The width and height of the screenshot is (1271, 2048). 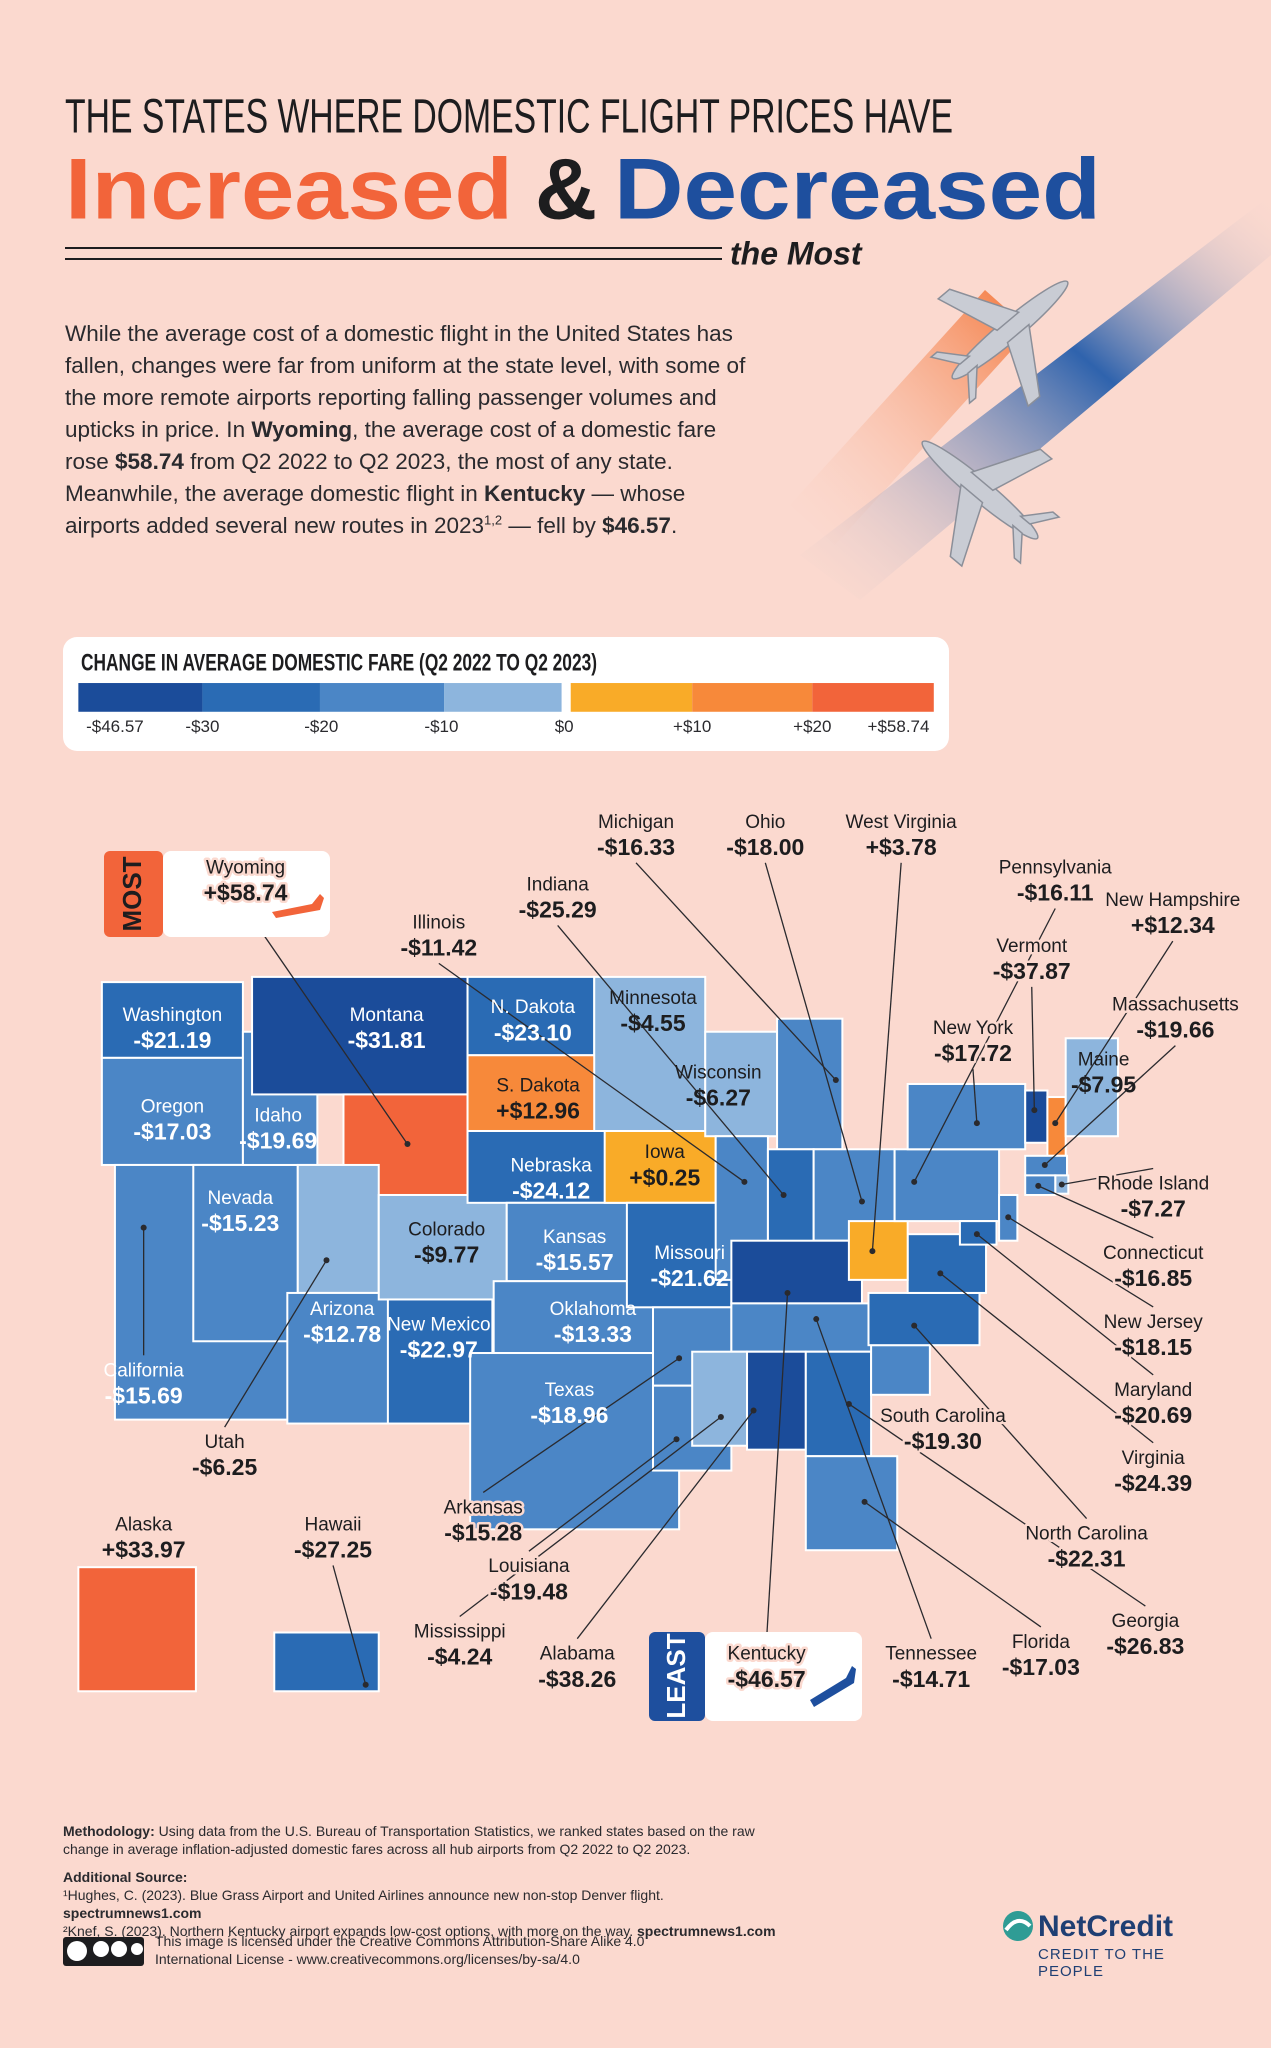 I want to click on state-name: Mississippi, so click(x=460, y=1632).